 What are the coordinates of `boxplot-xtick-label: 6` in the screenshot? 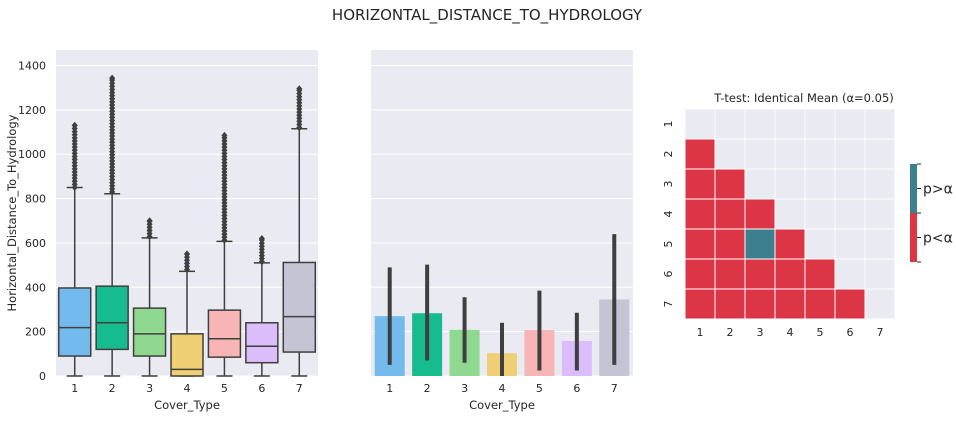 It's located at (261, 388).